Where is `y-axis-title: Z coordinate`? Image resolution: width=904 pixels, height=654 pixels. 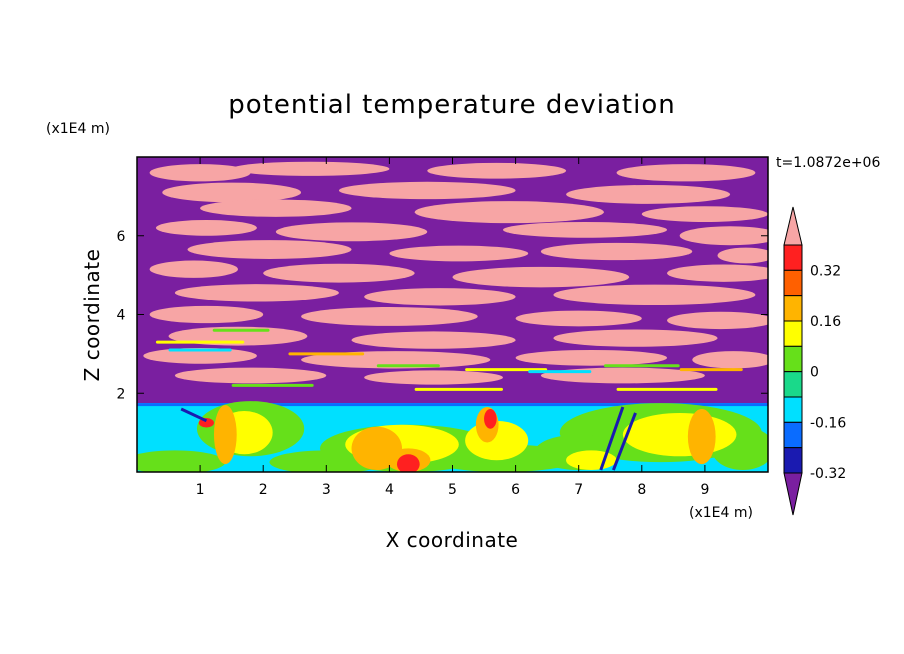 y-axis-title: Z coordinate is located at coordinates (92, 315).